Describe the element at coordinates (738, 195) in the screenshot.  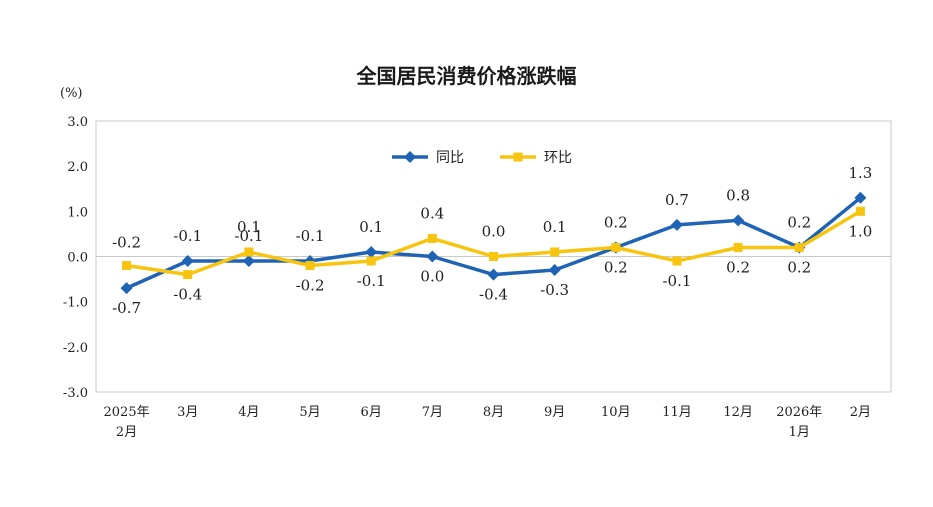
I see `data-label-yoy: 0.8` at that location.